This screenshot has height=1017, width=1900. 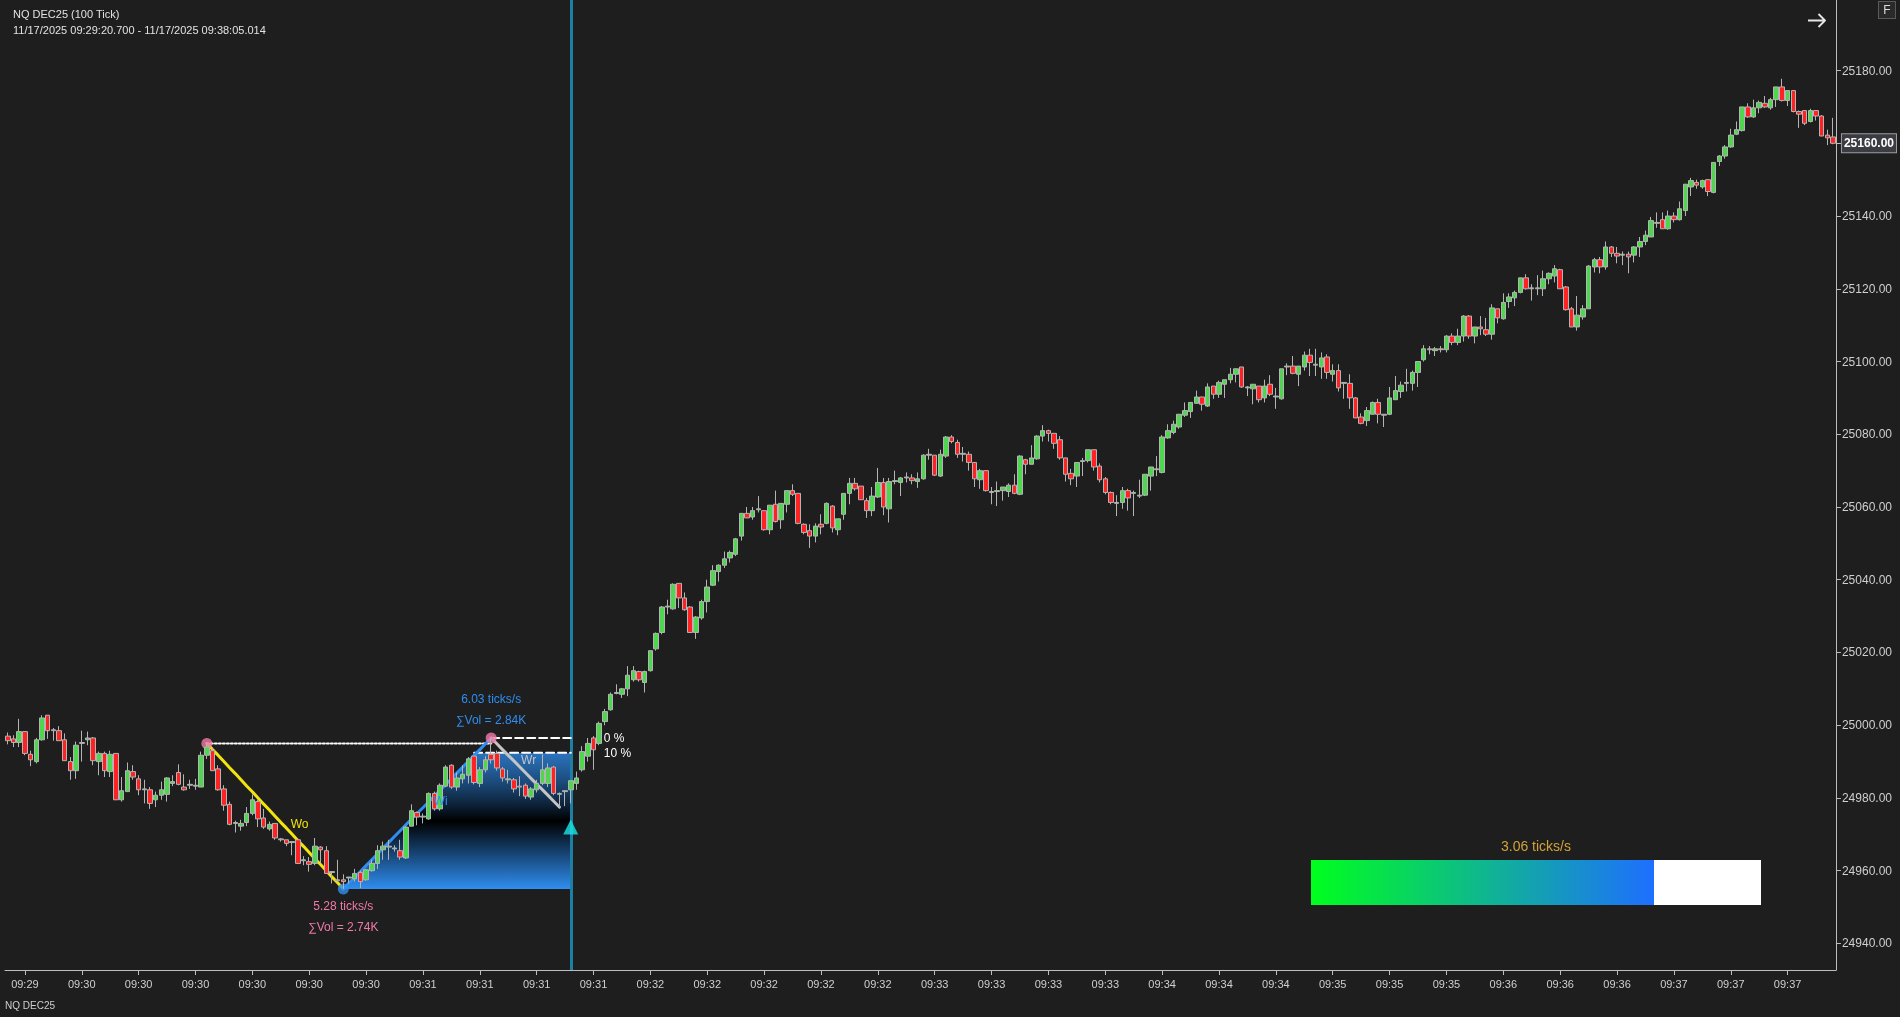 I want to click on text: NQ DEC25 (100 Tick), so click(x=66, y=13).